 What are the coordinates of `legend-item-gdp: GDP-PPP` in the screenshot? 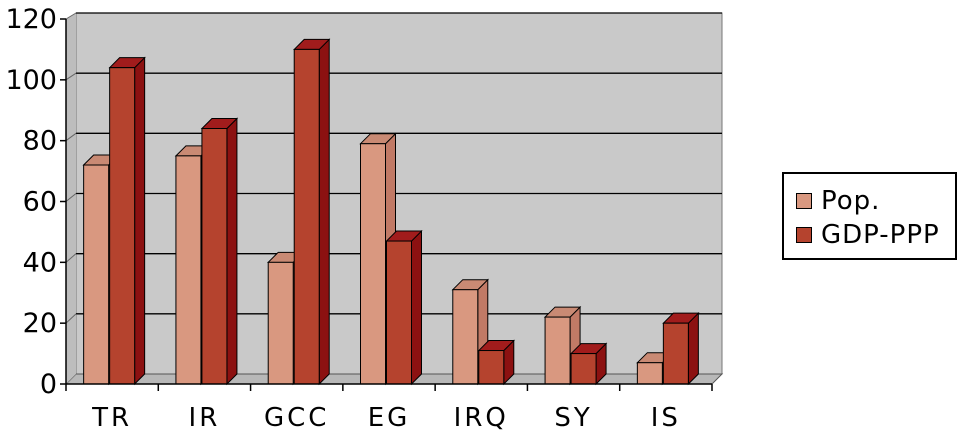 It's located at (868, 235).